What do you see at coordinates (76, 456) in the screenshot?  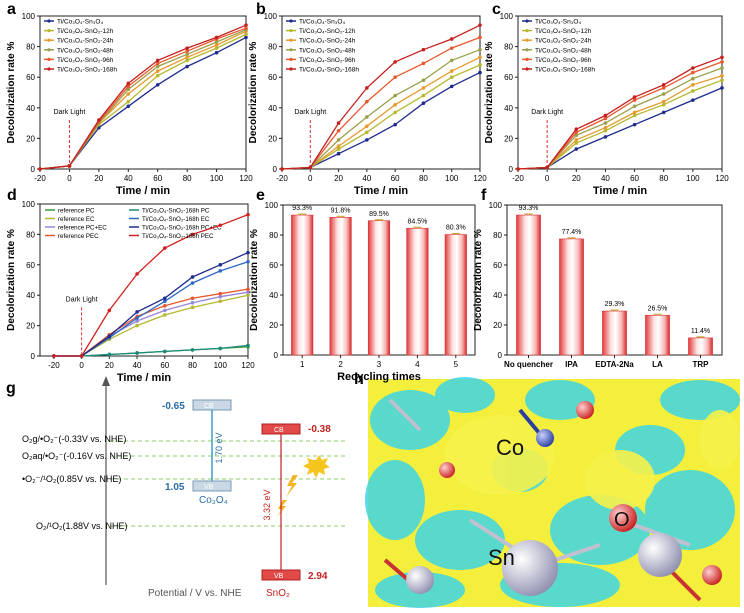 I see `o2aq-potential-label: O₂aq/•O₂⁻(-0.16V vs. NHE)` at bounding box center [76, 456].